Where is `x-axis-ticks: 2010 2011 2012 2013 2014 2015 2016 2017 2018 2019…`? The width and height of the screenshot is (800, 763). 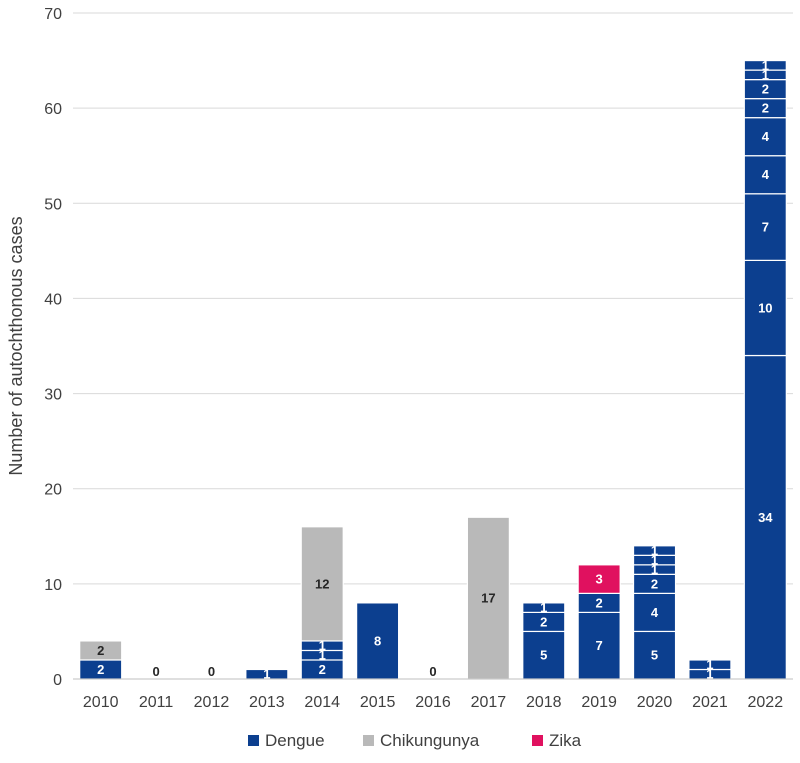 x-axis-ticks: 2010 2011 2012 2013 2014 2015 2016 2017 2018 2019… is located at coordinates (433, 702).